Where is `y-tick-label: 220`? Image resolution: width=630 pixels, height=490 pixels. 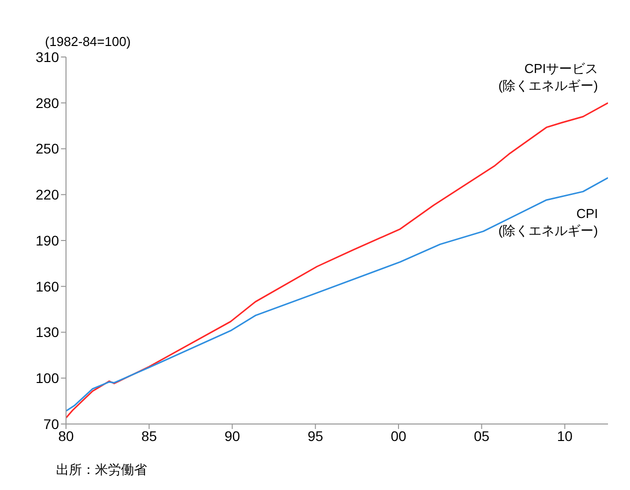 y-tick-label: 220 is located at coordinates (48, 194).